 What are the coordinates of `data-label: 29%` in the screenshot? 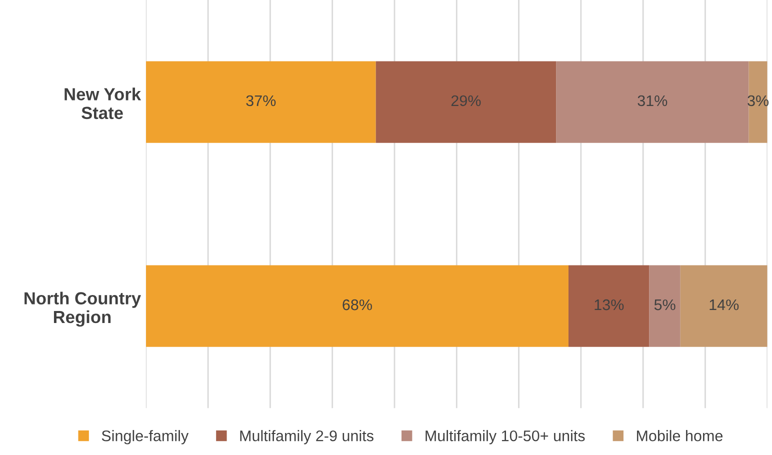 It's located at (466, 100).